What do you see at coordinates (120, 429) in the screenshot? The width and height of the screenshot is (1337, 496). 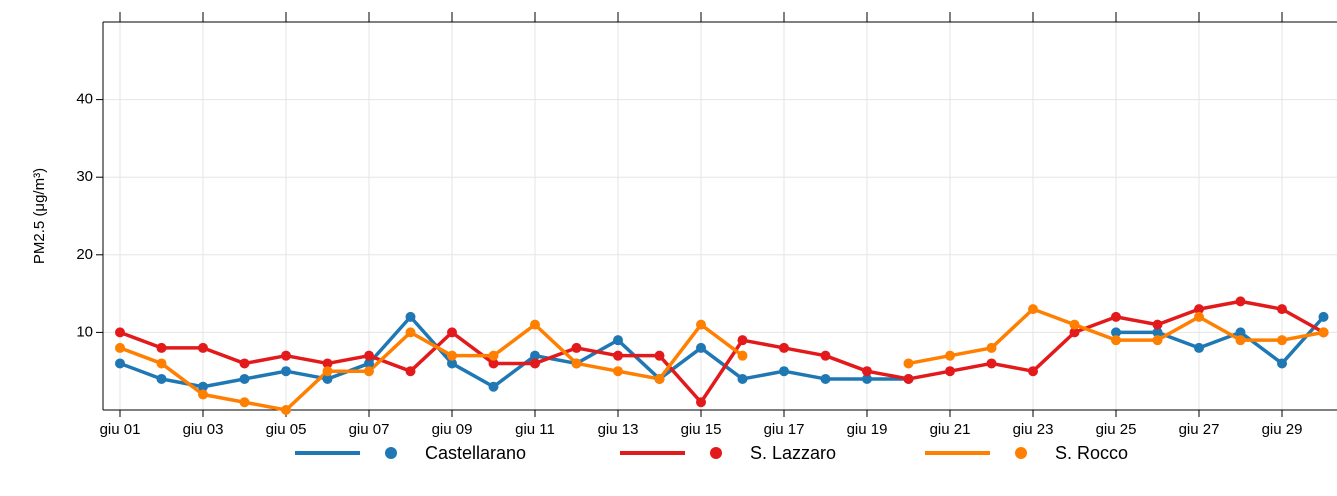 I see `x-tick-label: giu 01` at bounding box center [120, 429].